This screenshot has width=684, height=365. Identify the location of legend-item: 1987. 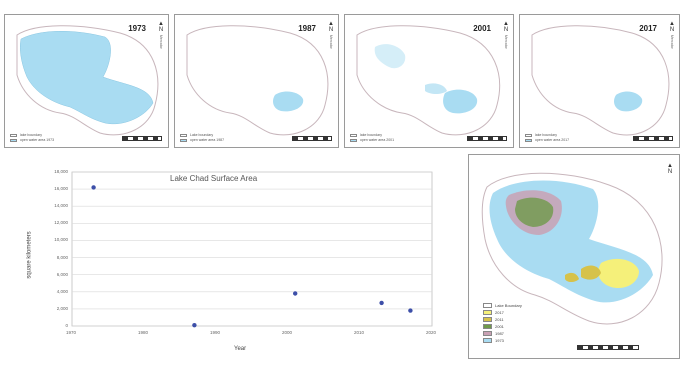
(502, 333).